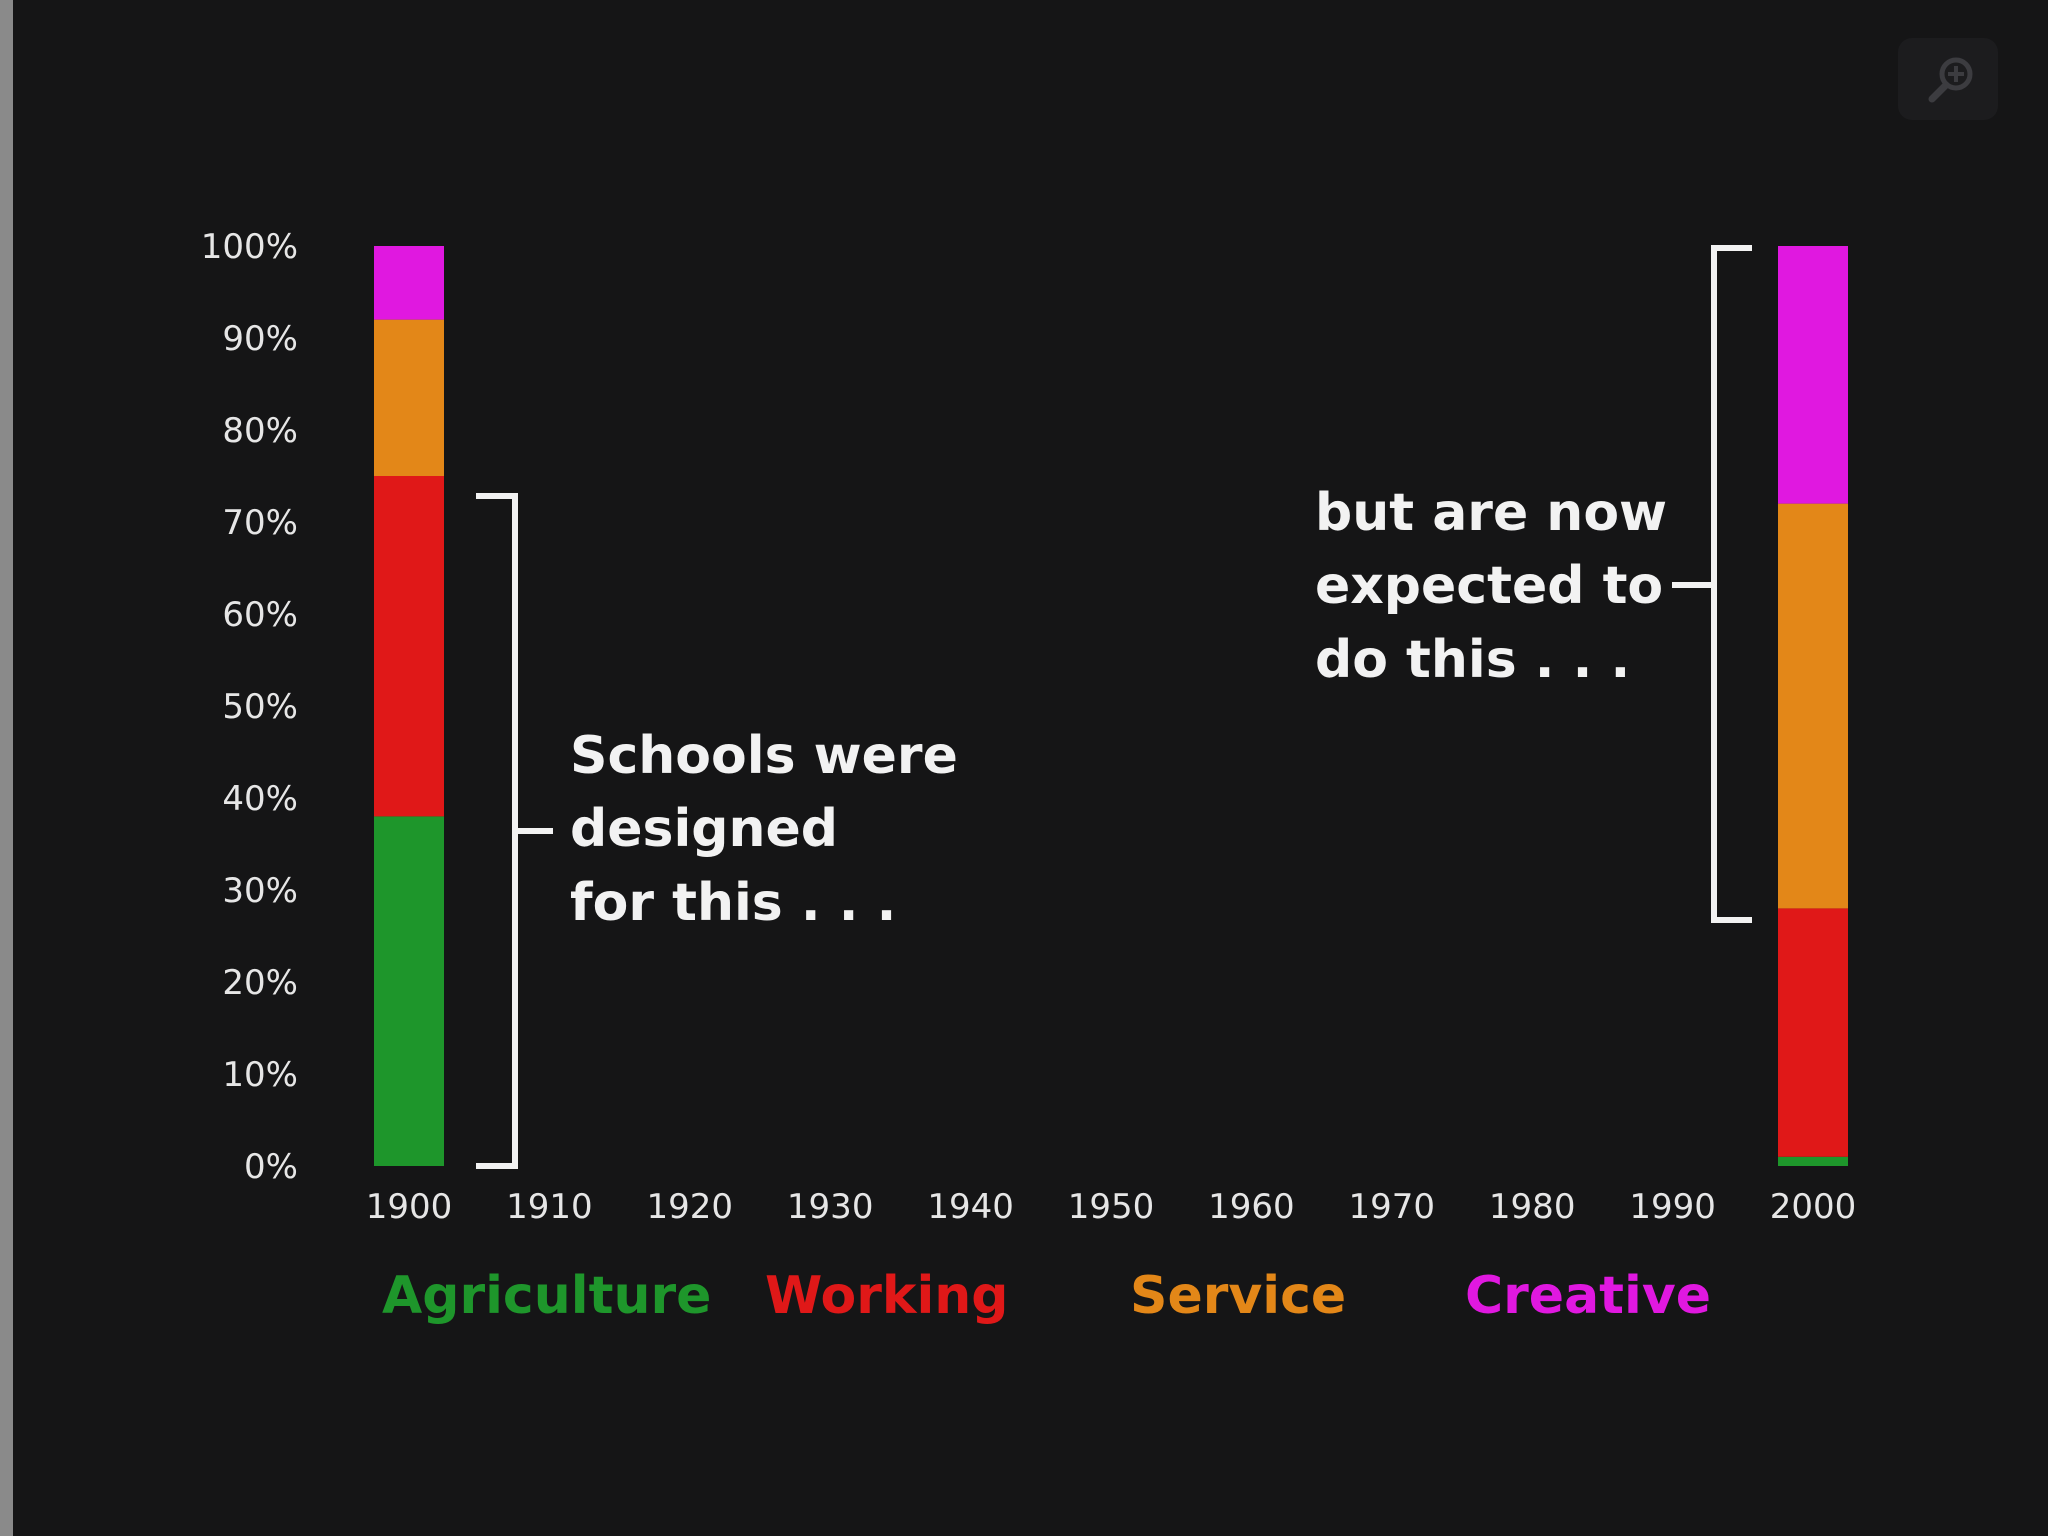 This screenshot has width=2048, height=1536. Describe the element at coordinates (1588, 1296) in the screenshot. I see `legend-creative: Creative` at that location.